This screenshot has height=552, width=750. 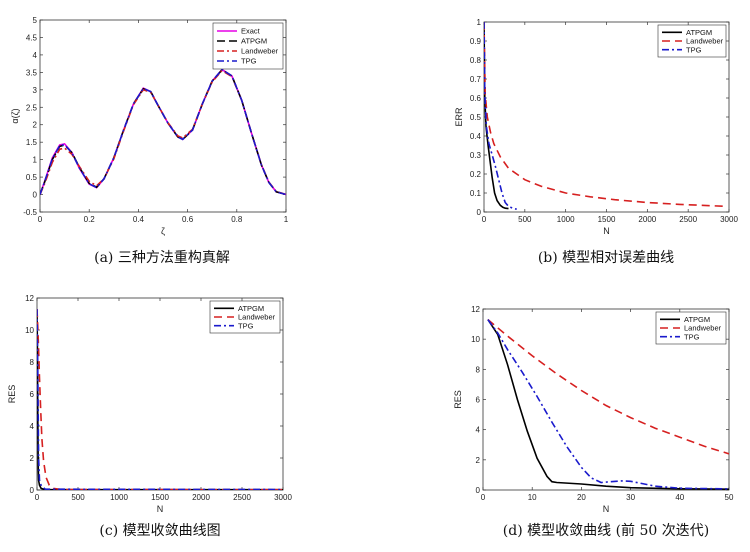 What do you see at coordinates (139, 219) in the screenshot?
I see `x-tick-label: 0.4` at bounding box center [139, 219].